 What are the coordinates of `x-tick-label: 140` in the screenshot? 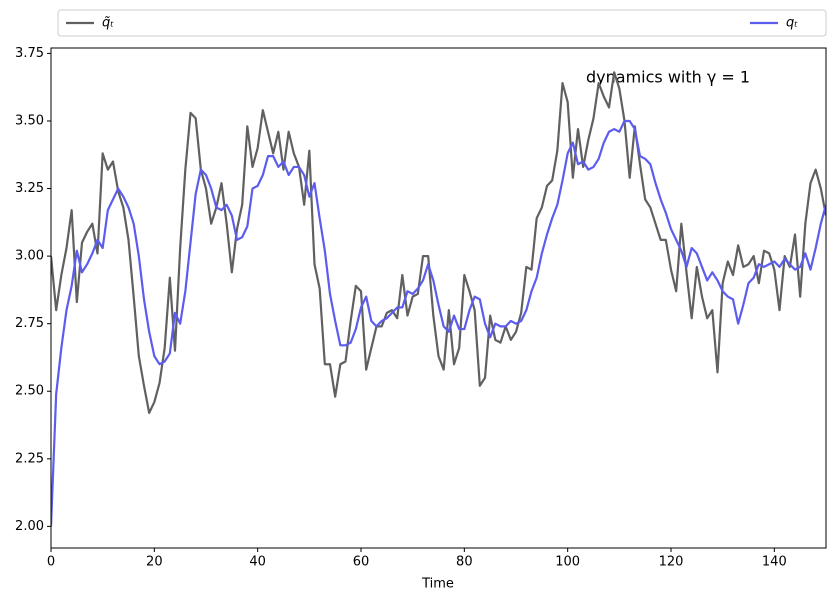 It's located at (774, 562).